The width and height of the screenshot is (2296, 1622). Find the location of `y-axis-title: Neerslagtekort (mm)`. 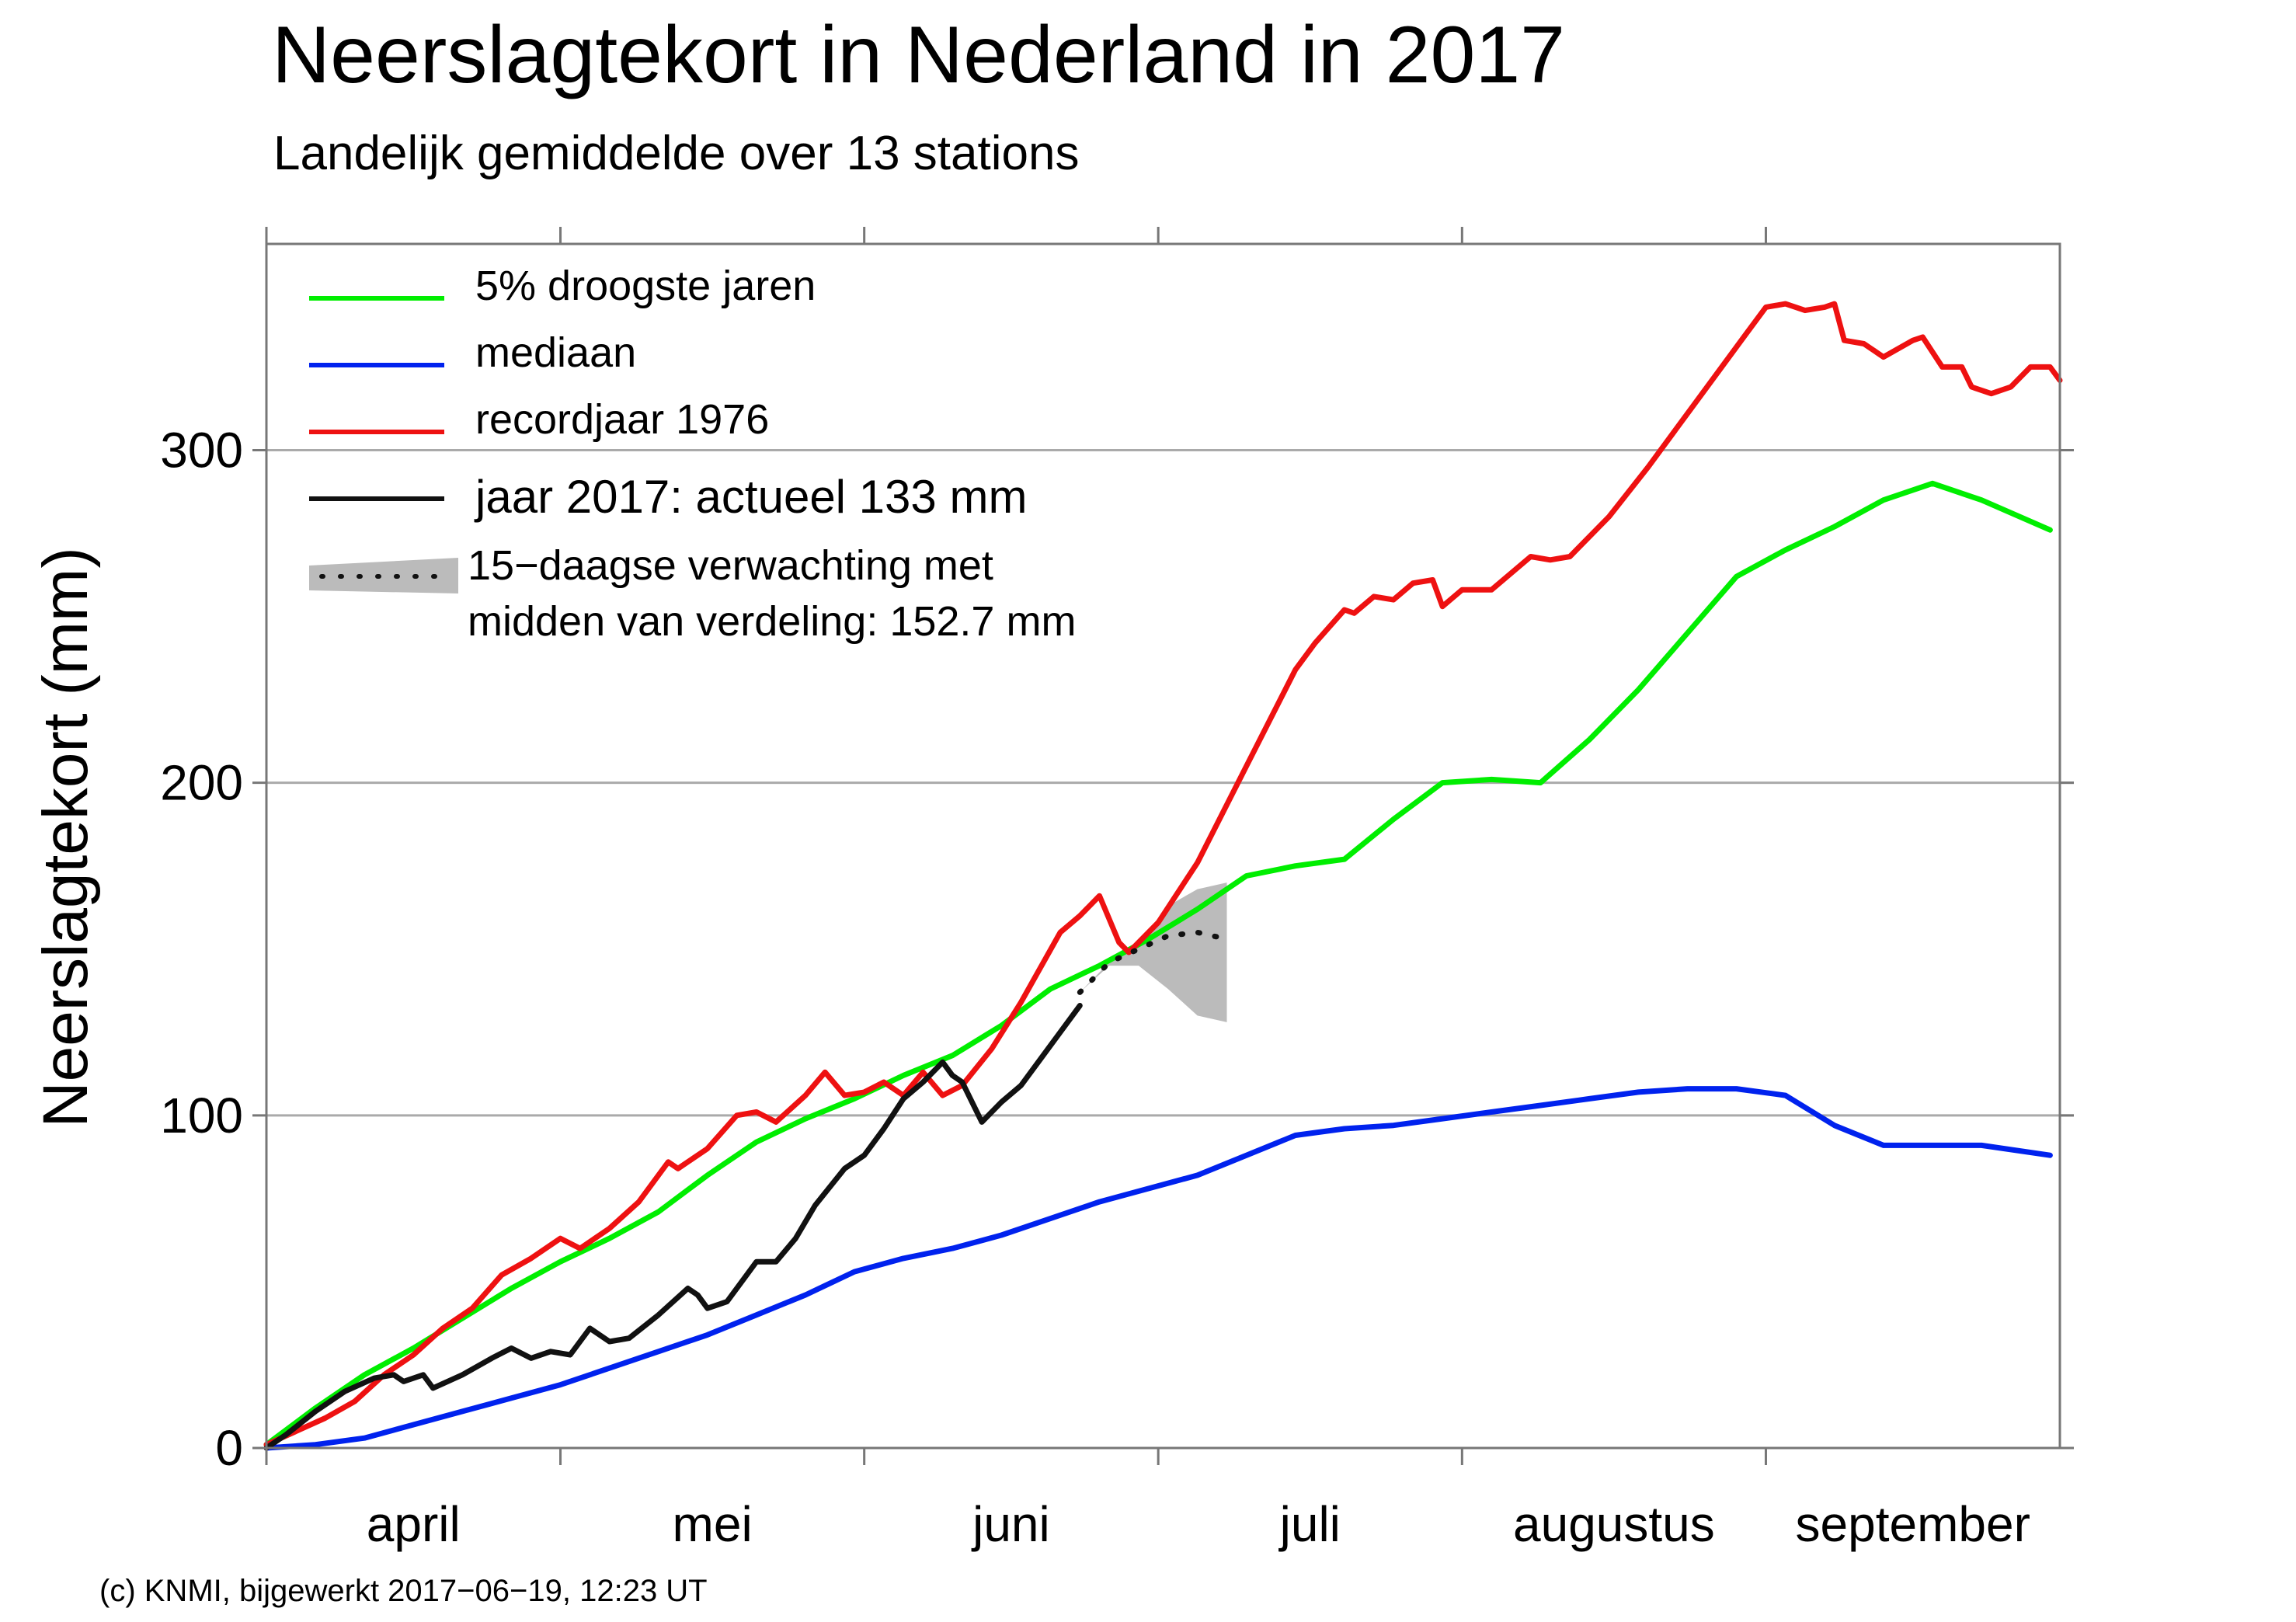

y-axis-title: Neerslagtekort (mm) is located at coordinates (65, 837).